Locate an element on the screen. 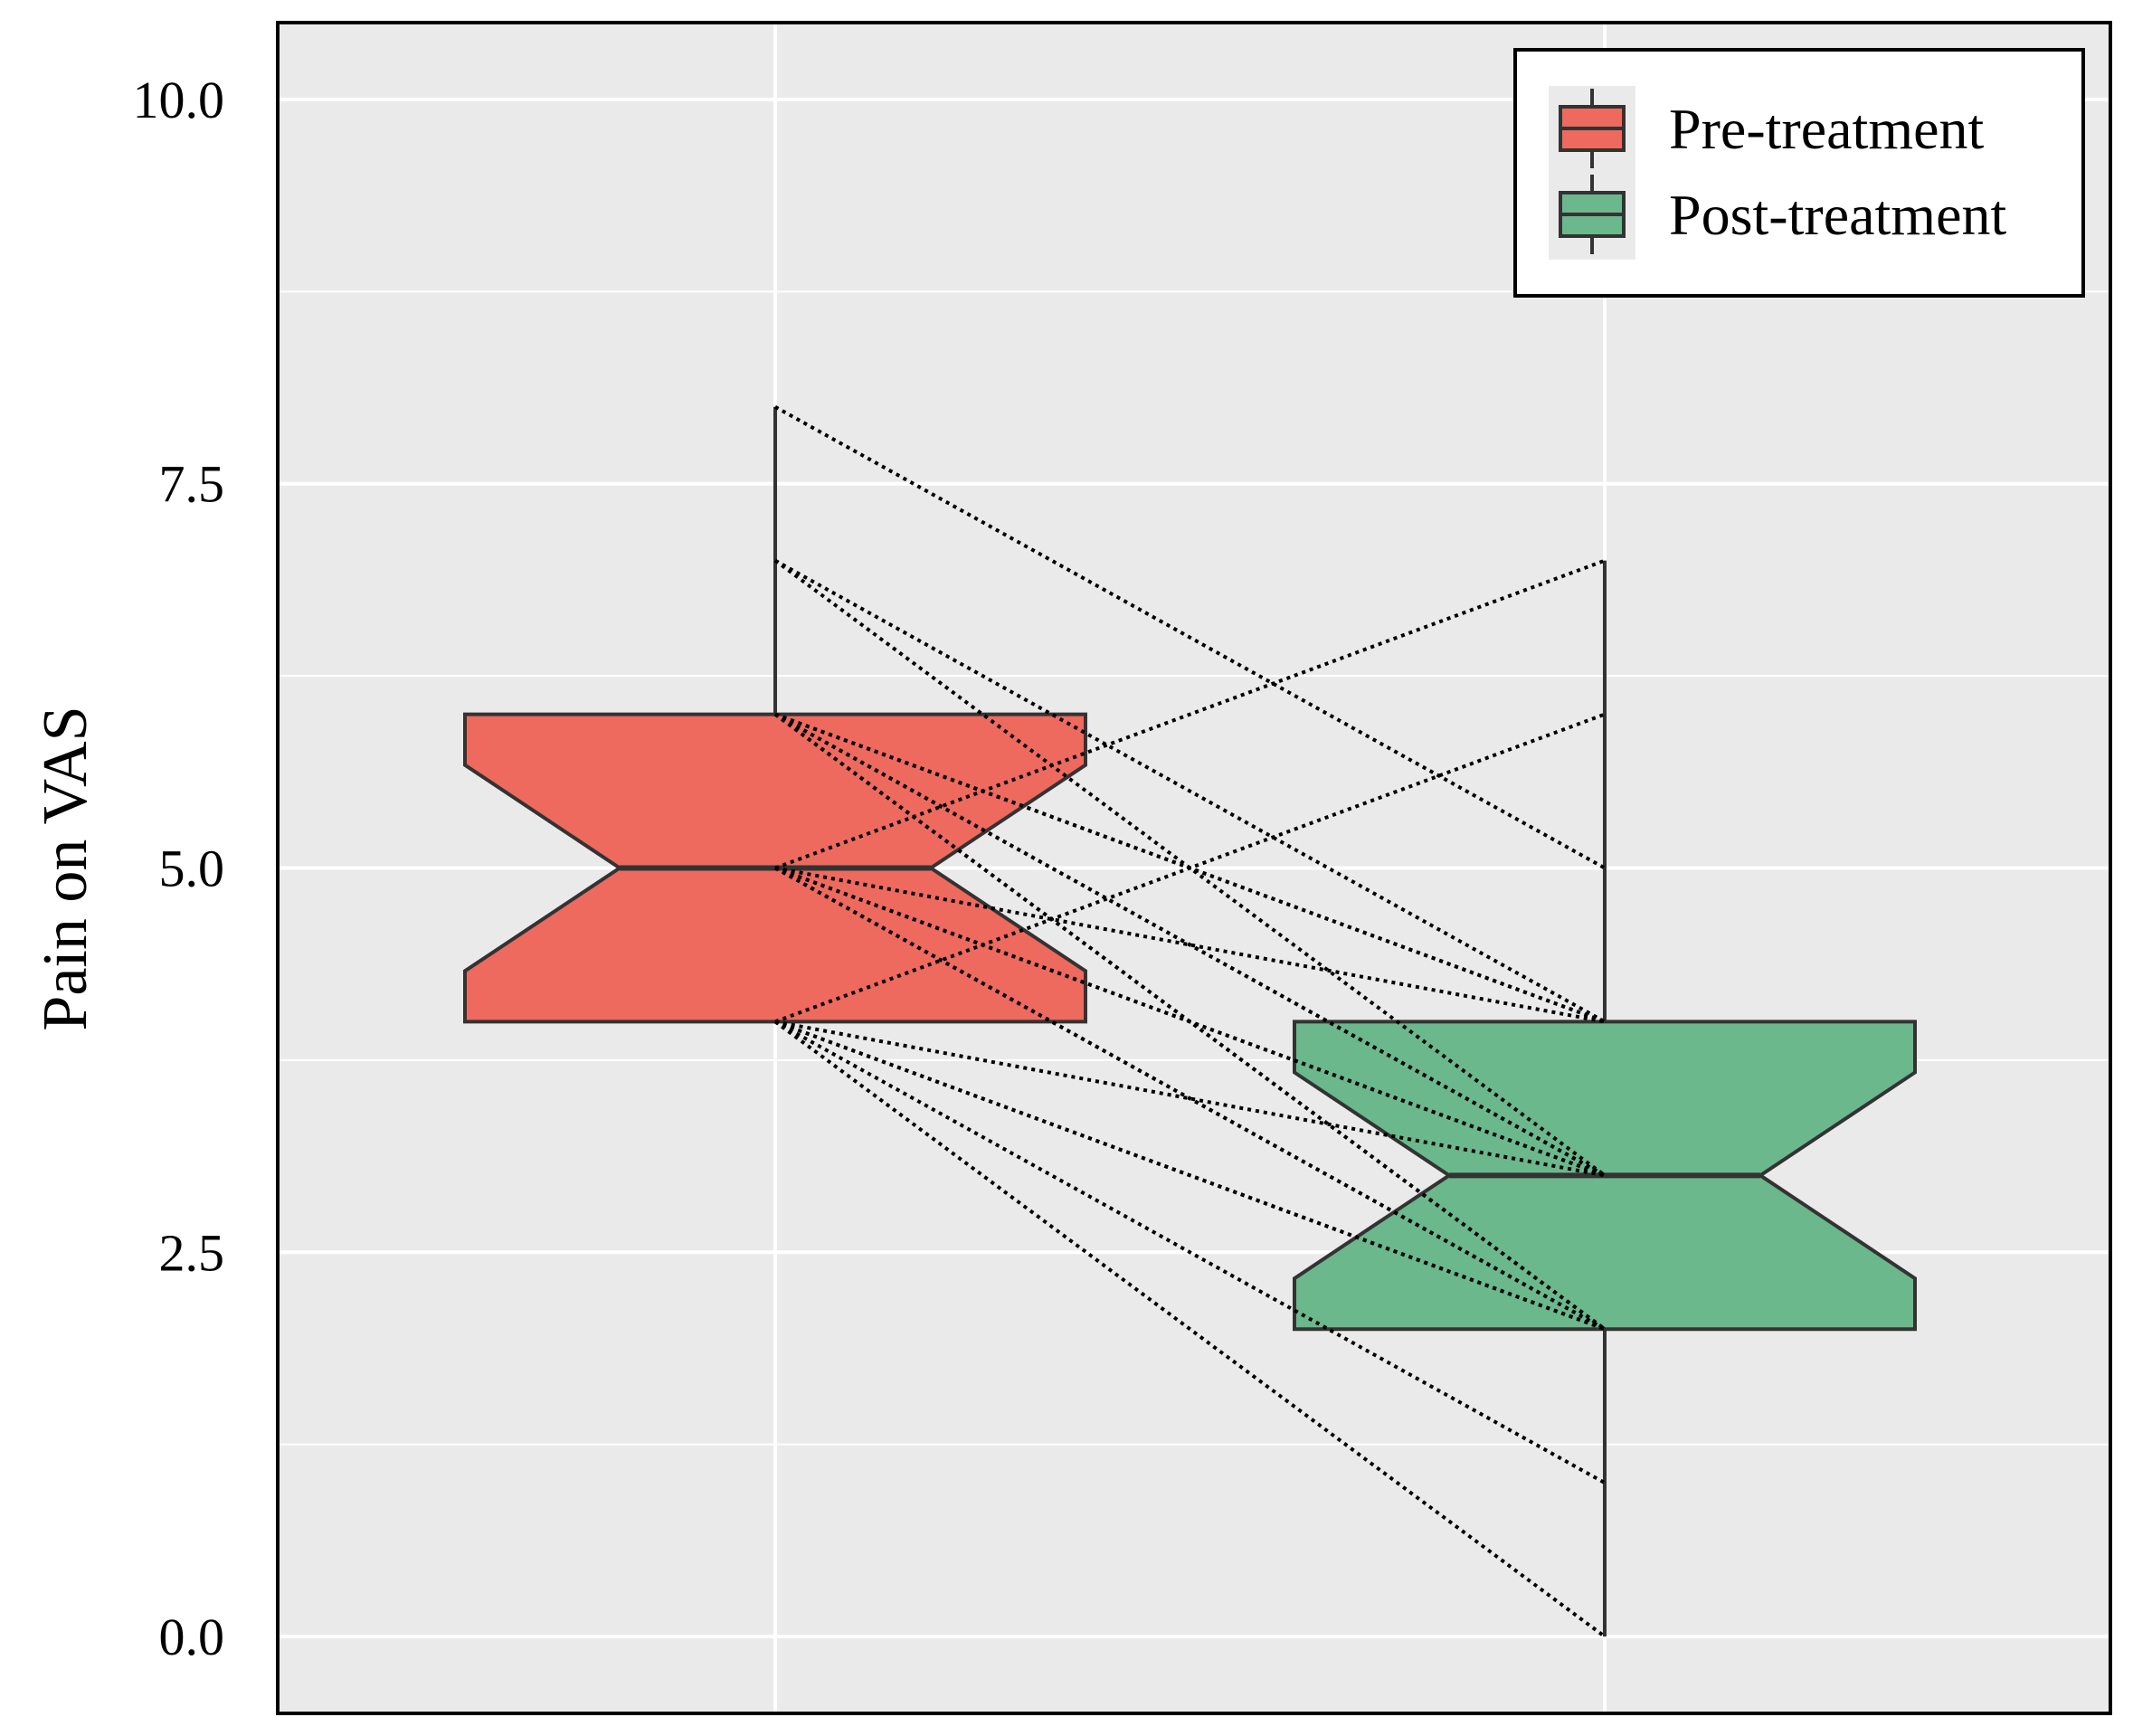  y-tick-label: 2.5 is located at coordinates (192, 1252).